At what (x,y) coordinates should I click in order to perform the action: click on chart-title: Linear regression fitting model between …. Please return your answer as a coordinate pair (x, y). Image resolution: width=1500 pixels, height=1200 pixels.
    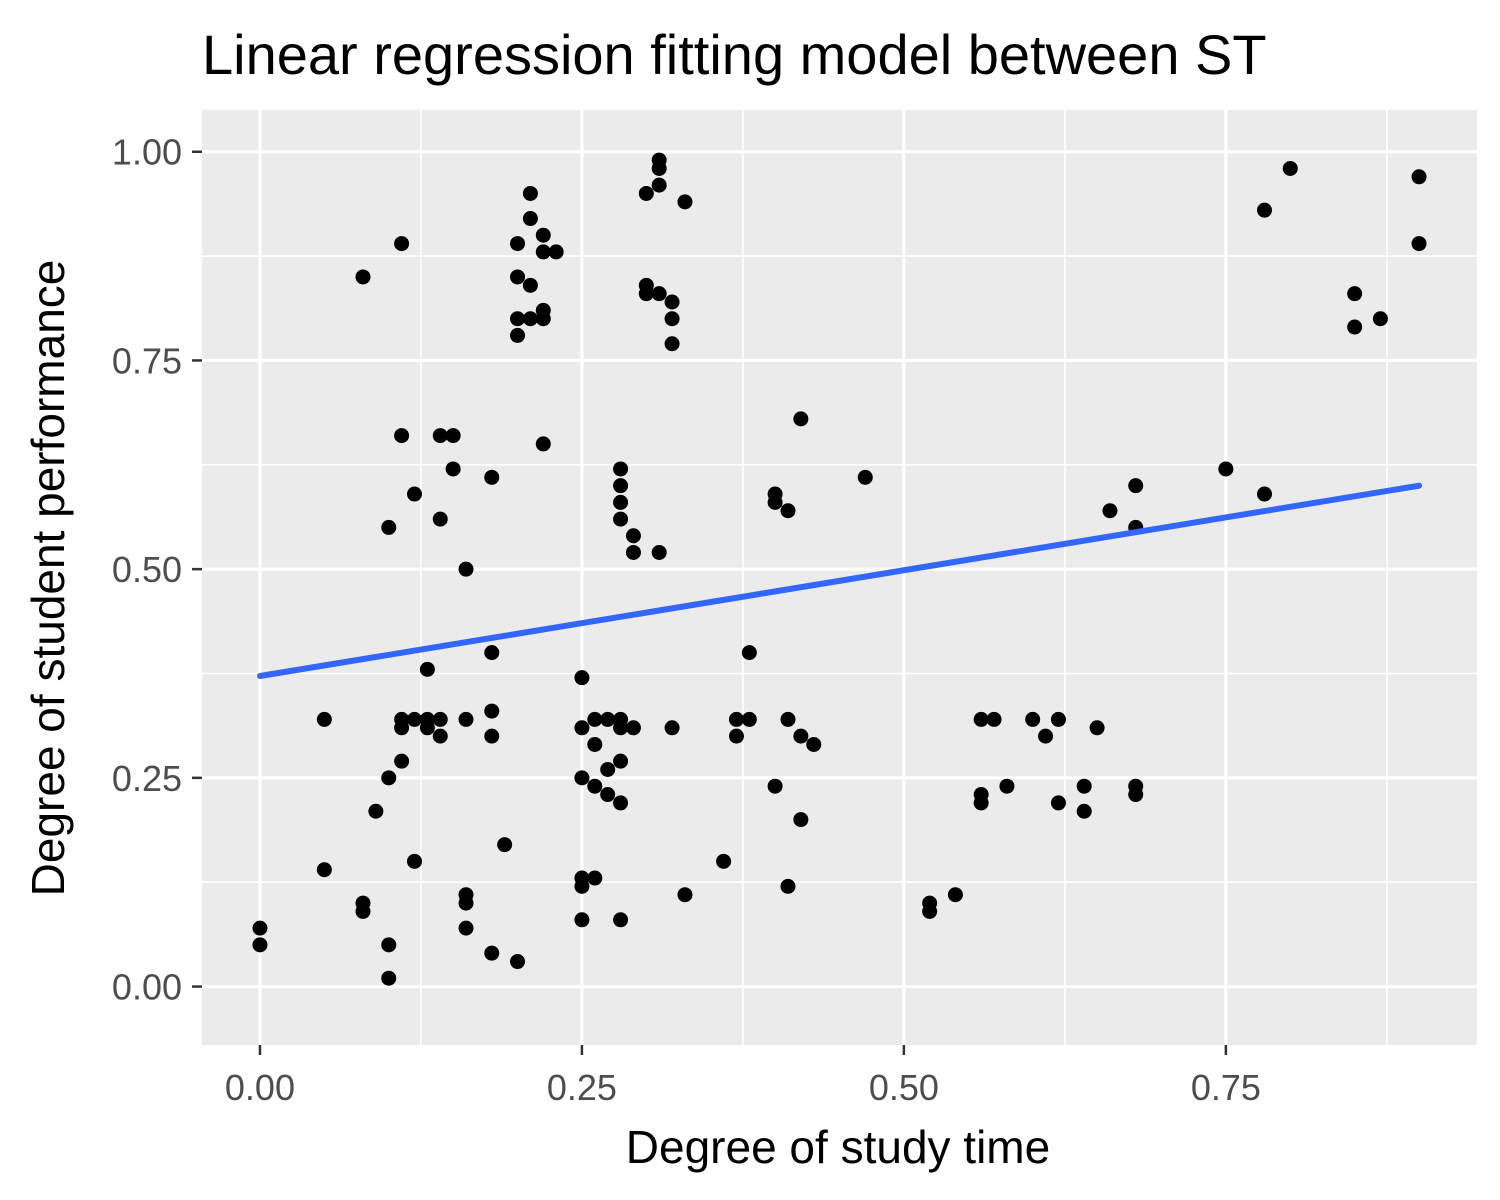
    Looking at the image, I should click on (734, 54).